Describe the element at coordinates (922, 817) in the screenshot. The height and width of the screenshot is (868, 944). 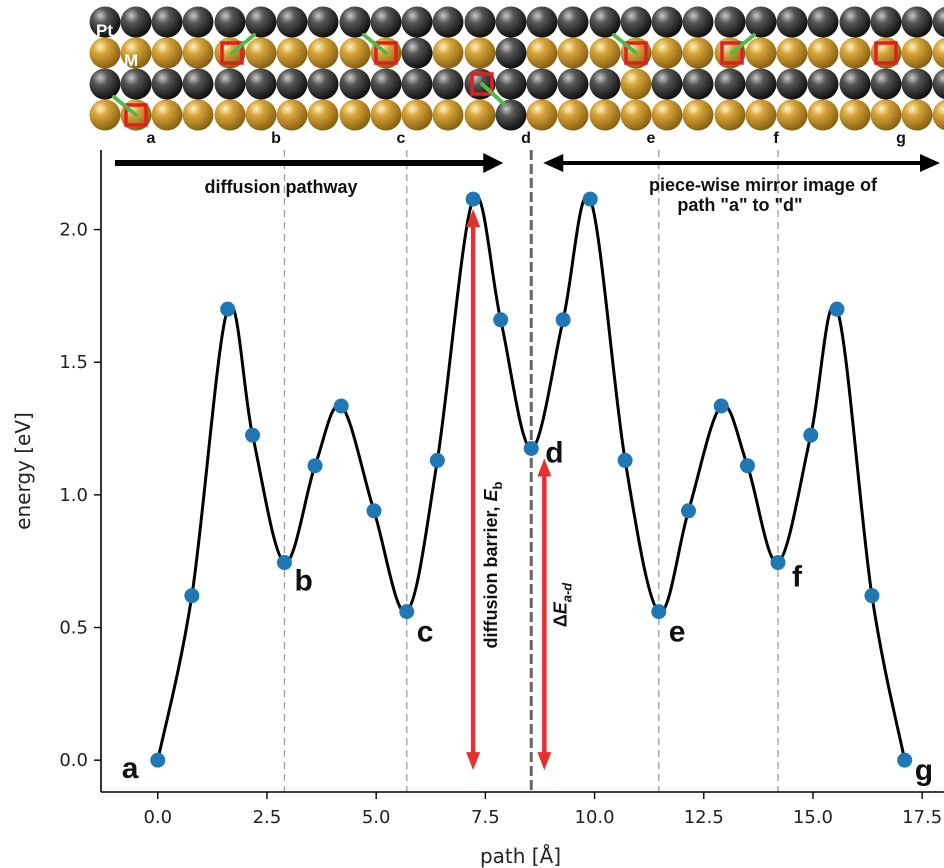
I see `x-tick-label: 17.5` at that location.